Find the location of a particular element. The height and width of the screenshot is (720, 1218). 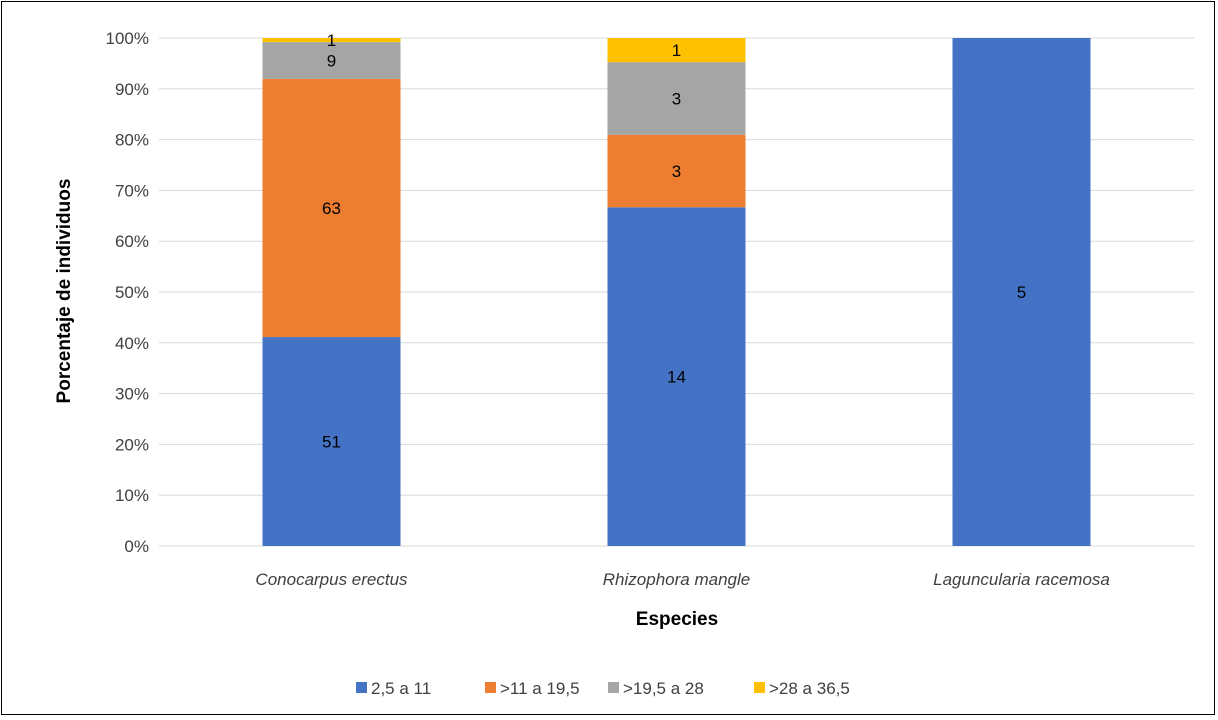

y-tick-label: 90% is located at coordinates (132, 89).